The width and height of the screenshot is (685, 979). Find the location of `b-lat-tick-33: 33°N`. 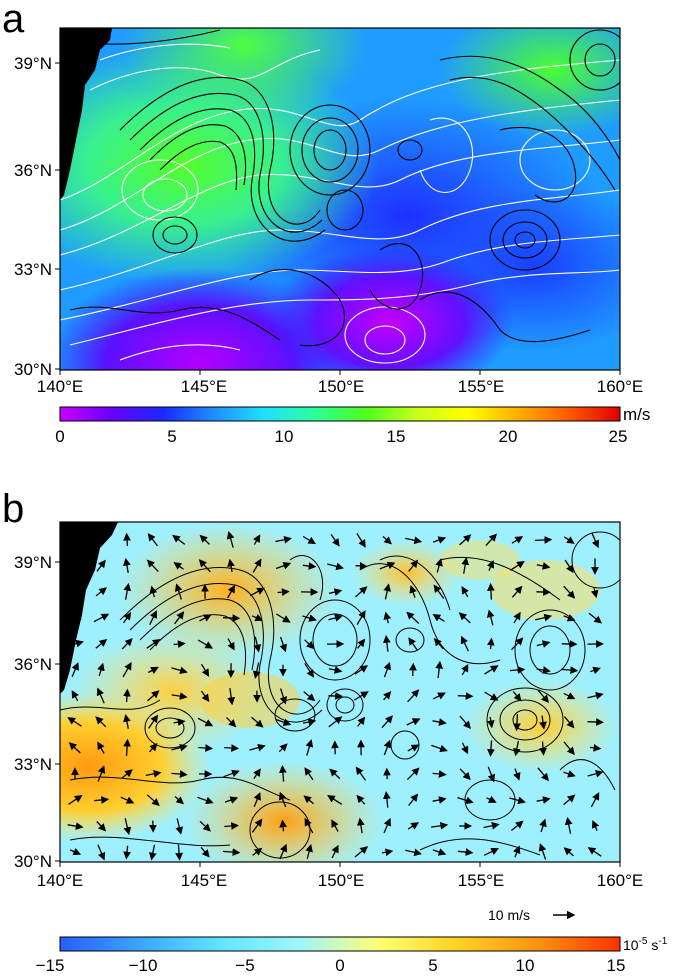

b-lat-tick-33: 33°N is located at coordinates (33, 764).